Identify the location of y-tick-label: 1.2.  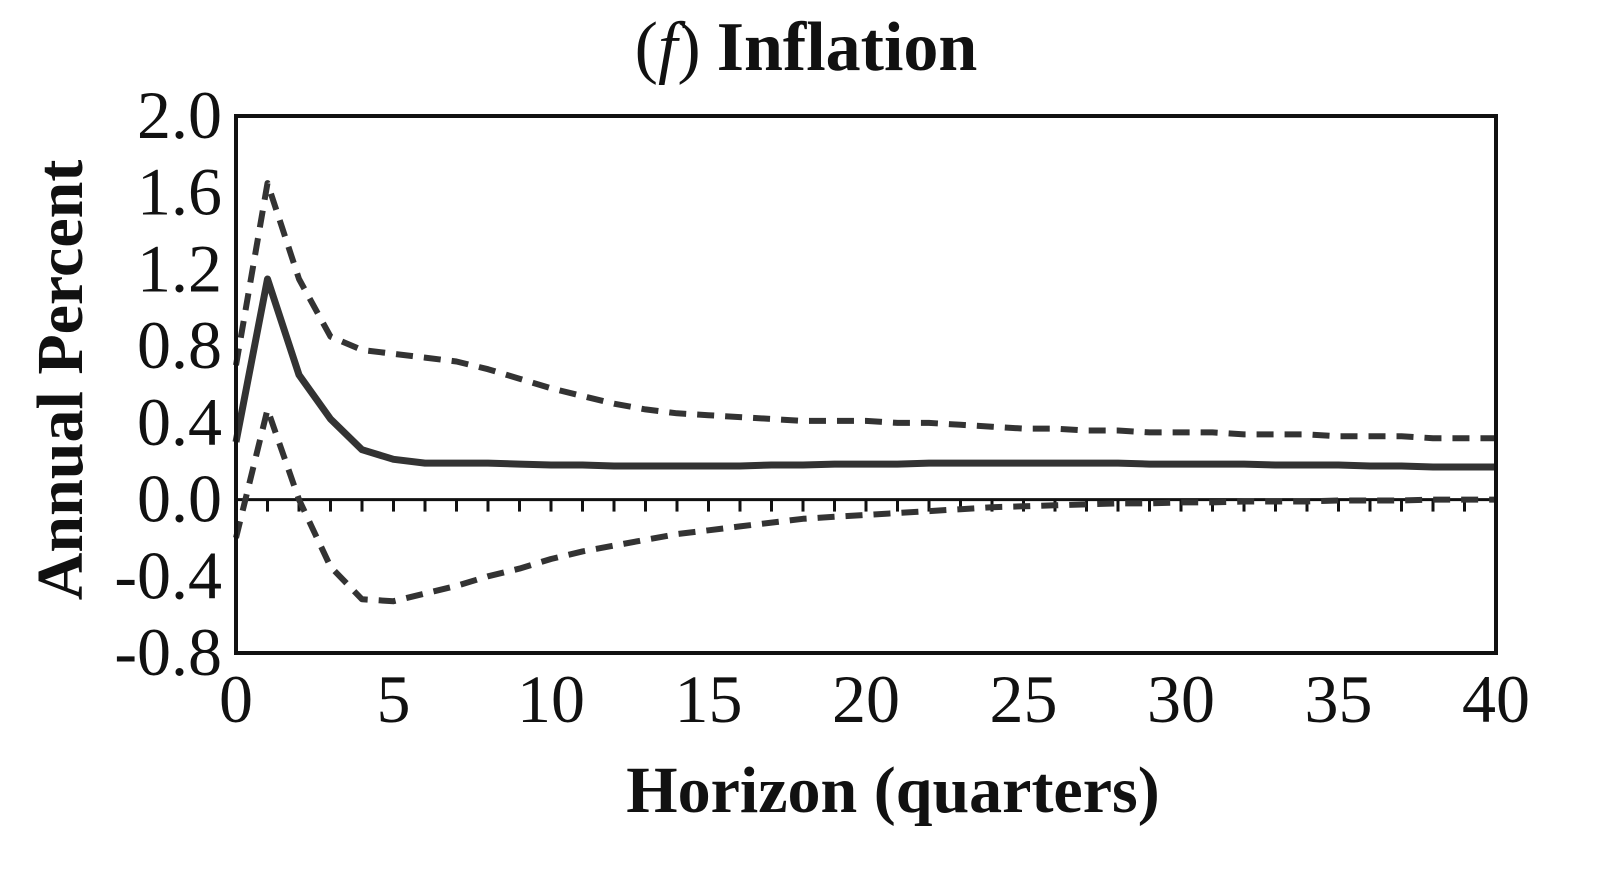
(179, 268).